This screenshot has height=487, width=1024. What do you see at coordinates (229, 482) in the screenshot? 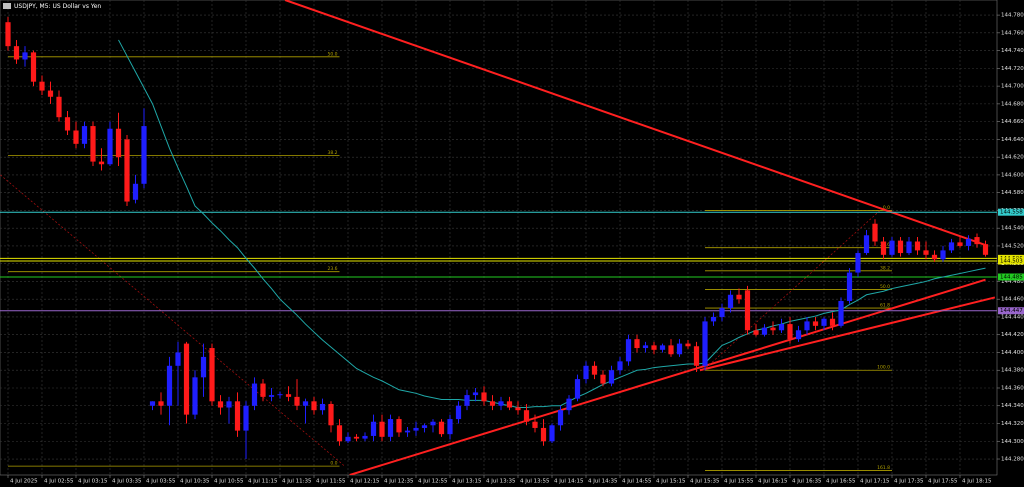
I see `x-tick-label: 4 Jul 10:55` at bounding box center [229, 482].